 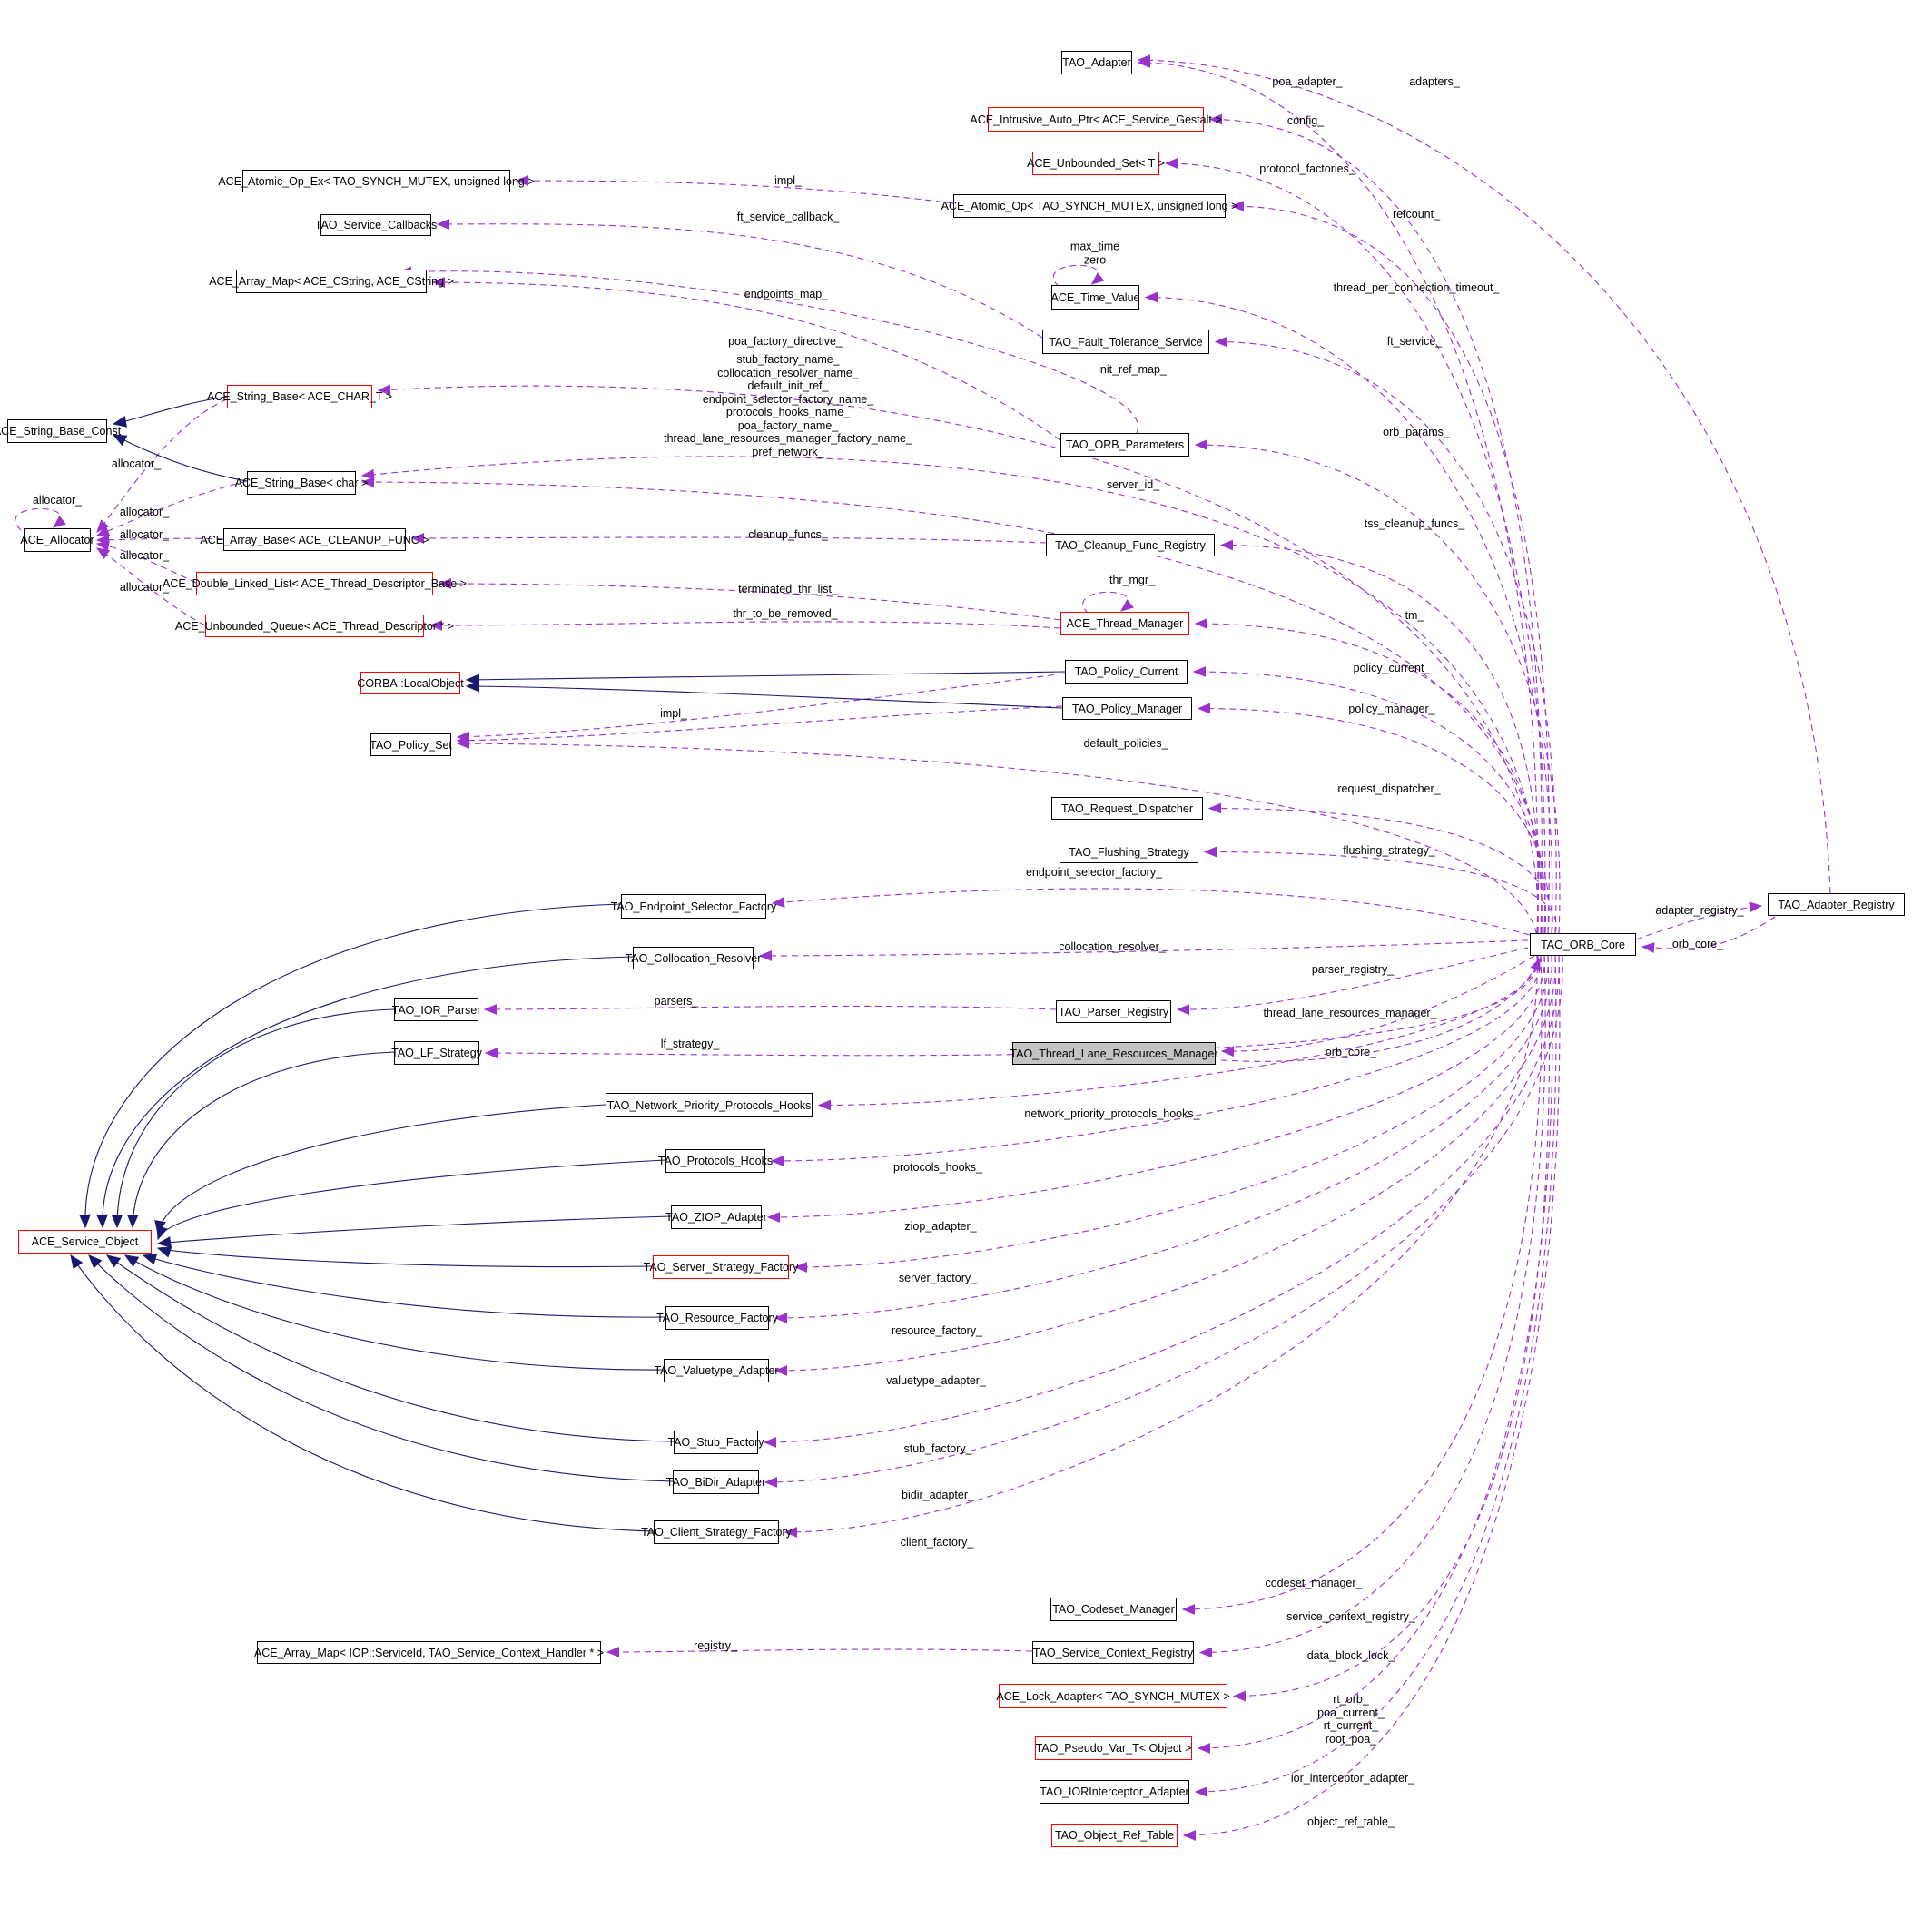 What do you see at coordinates (61, 431) in the screenshot?
I see `class-node-string_base_const: ACE_String_Base_Const` at bounding box center [61, 431].